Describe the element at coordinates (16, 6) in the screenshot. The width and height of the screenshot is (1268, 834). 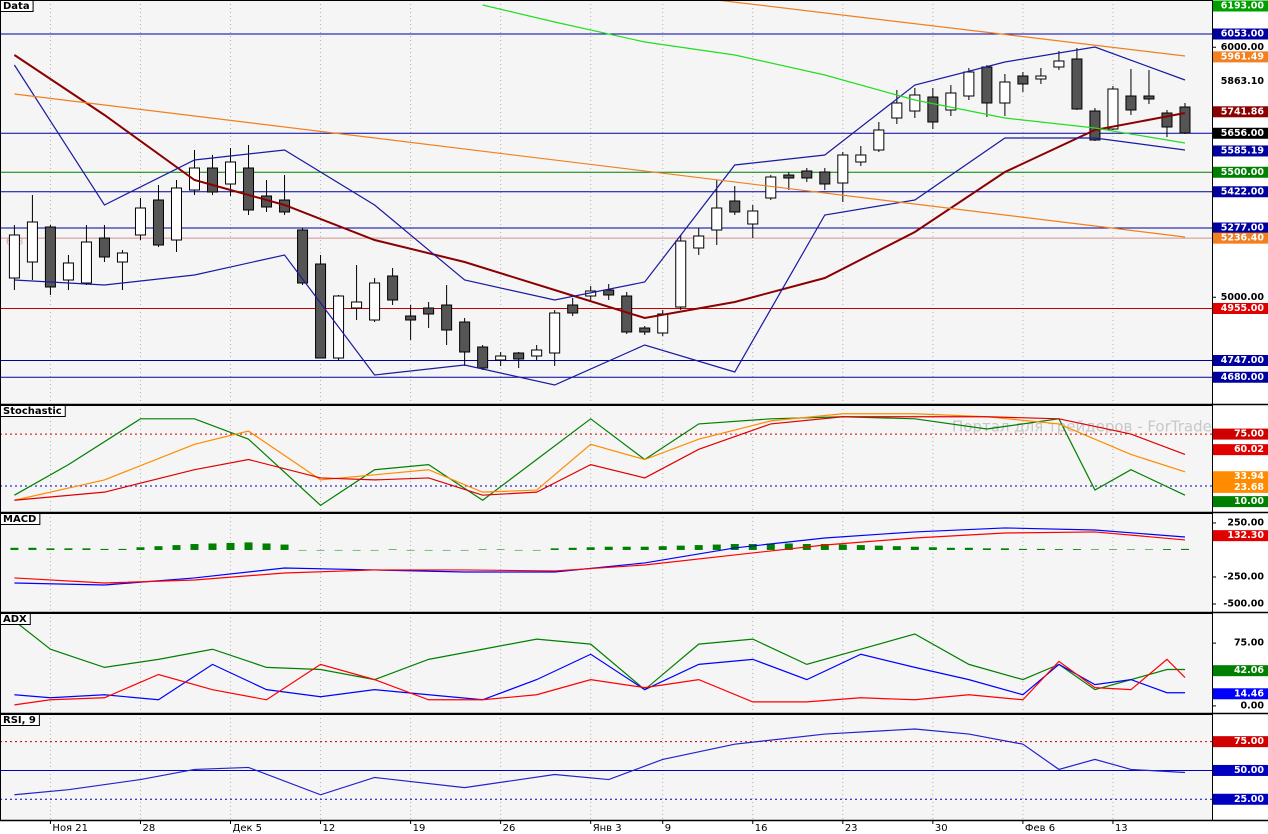
I see `panel-title: Data` at that location.